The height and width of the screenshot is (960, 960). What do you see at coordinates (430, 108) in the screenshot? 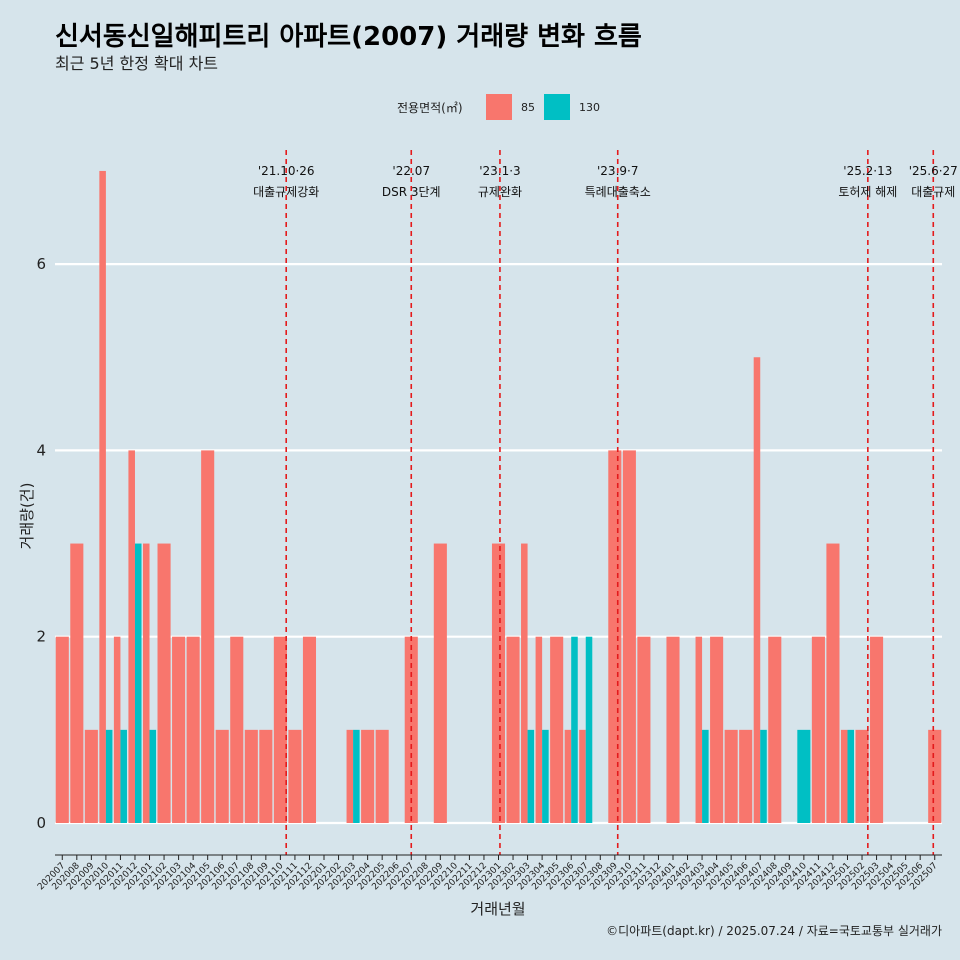
I see `legend-title: 전용면적(㎡)` at bounding box center [430, 108].